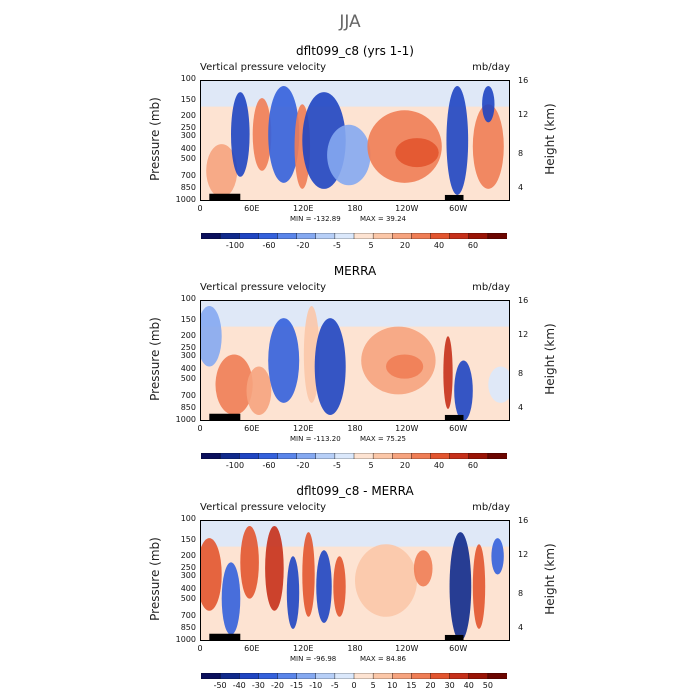  I want to click on panel-1-xtick: 0, so click(200, 208).